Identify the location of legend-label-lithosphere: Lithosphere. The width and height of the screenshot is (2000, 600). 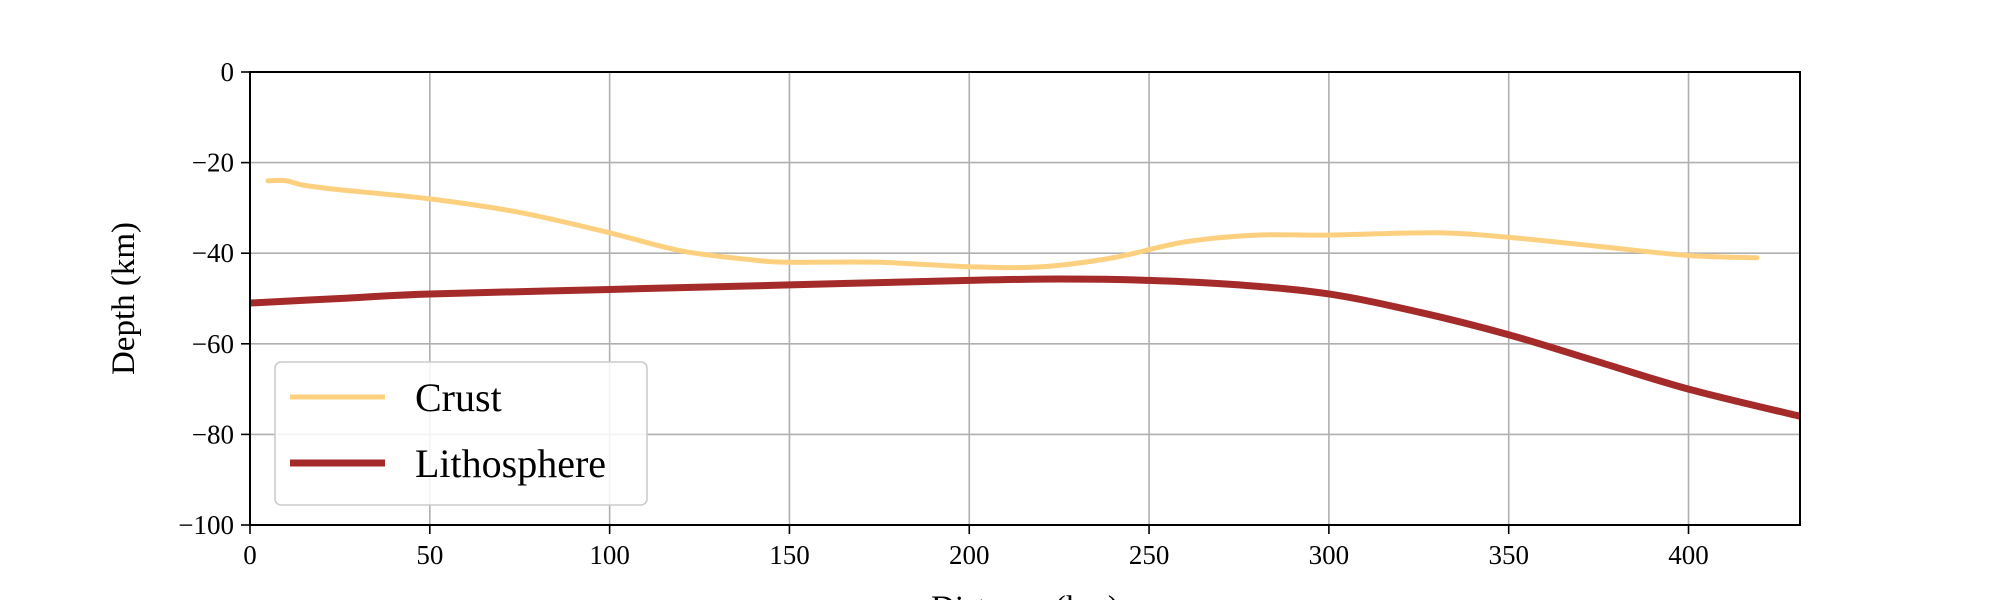
(510, 463).